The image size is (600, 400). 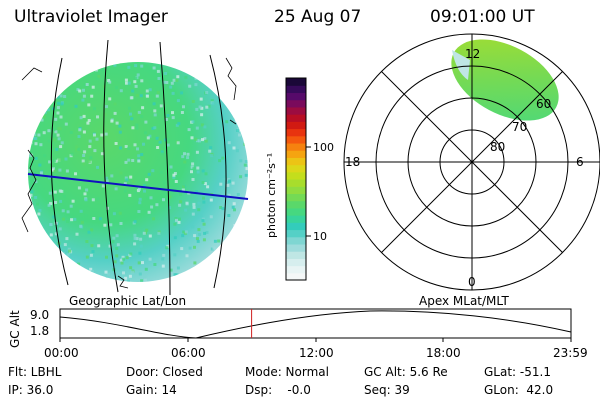 I want to click on colorbar-label-10: 10, so click(x=320, y=236).